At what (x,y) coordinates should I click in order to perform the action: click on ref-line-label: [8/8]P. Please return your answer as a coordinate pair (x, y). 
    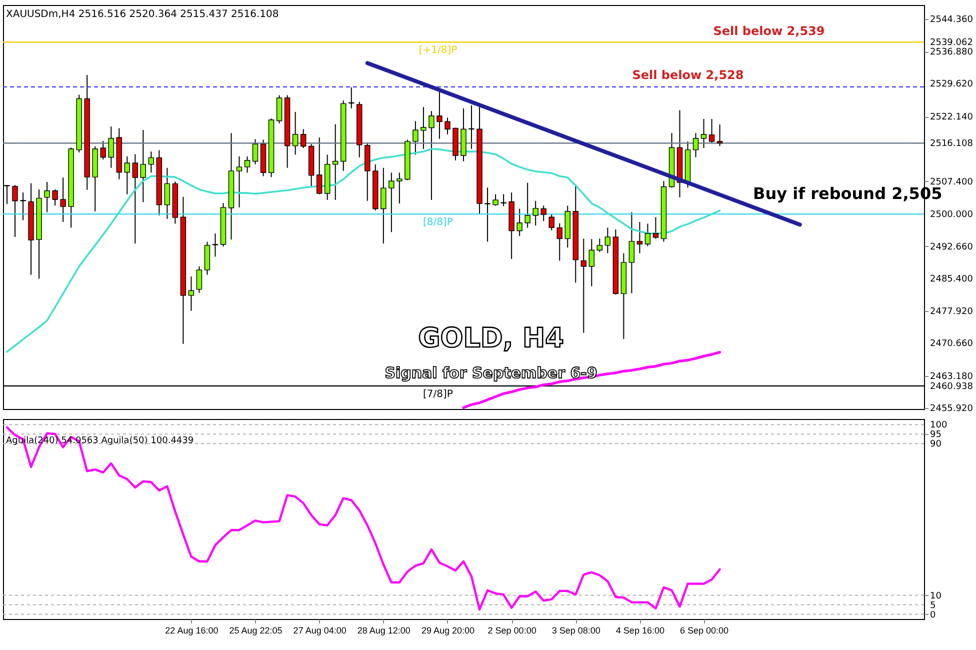
    Looking at the image, I should click on (438, 222).